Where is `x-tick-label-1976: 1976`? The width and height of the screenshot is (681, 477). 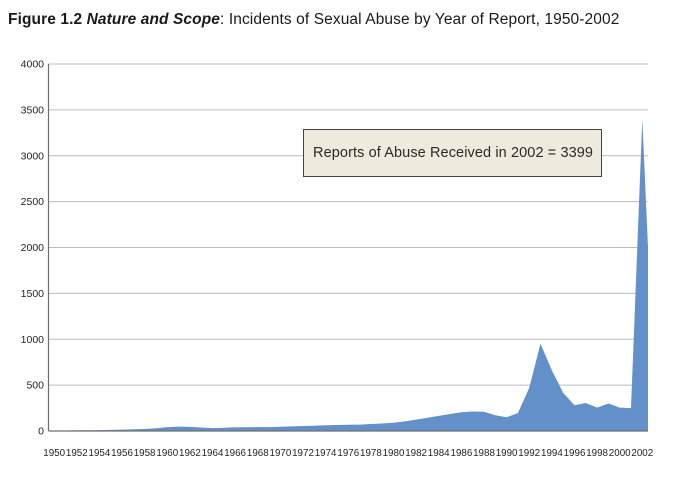 x-tick-label-1976: 1976 is located at coordinates (348, 453).